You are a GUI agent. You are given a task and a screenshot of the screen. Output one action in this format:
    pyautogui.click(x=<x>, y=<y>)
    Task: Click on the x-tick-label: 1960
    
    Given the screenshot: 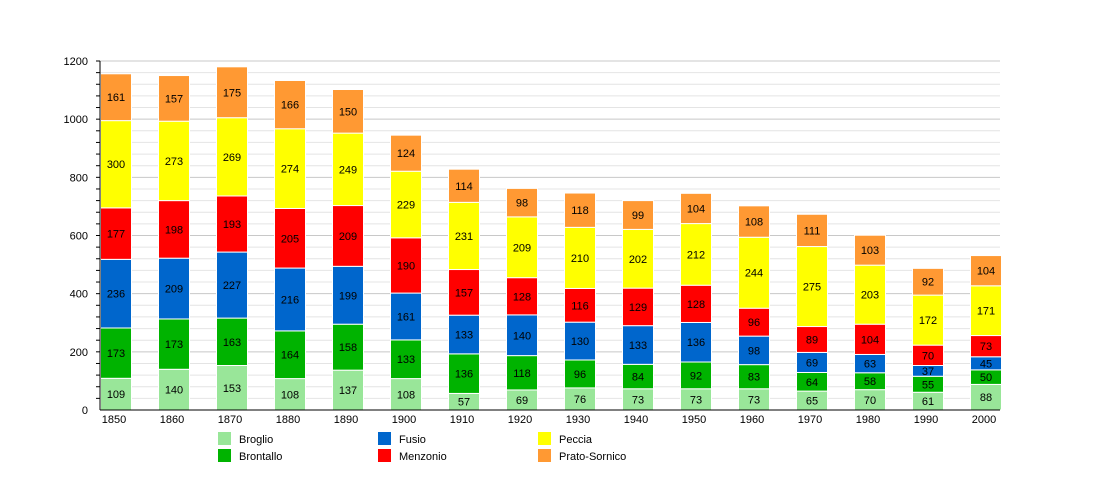 What is the action you would take?
    pyautogui.click(x=752, y=420)
    